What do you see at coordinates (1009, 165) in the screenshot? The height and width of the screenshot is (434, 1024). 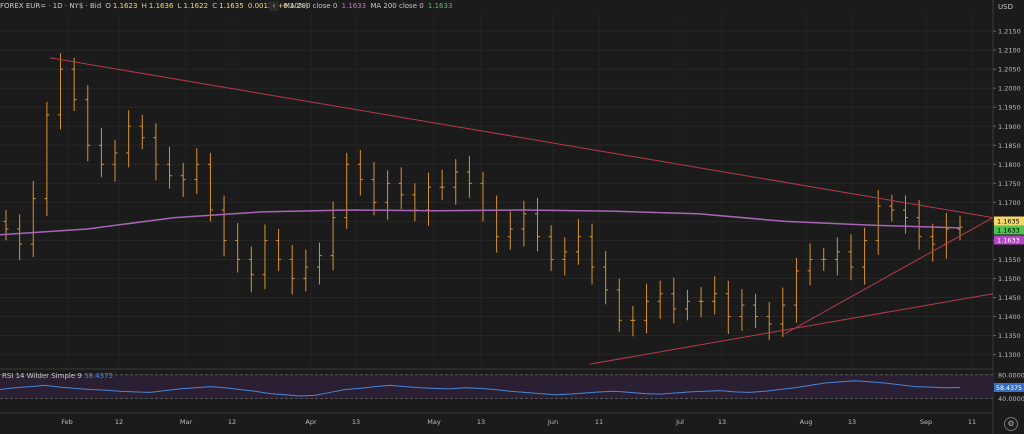 I see `price-tick-label: 1.1800` at bounding box center [1009, 165].